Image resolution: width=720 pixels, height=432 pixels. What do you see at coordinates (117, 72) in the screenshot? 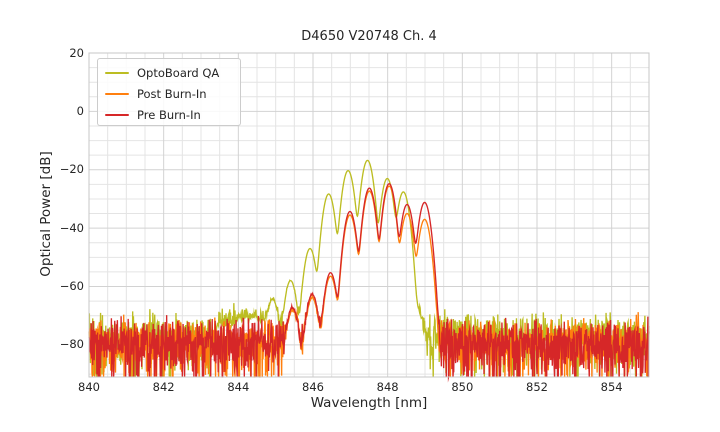
I see `legend-line-swatch-optoboard-qa` at bounding box center [117, 72].